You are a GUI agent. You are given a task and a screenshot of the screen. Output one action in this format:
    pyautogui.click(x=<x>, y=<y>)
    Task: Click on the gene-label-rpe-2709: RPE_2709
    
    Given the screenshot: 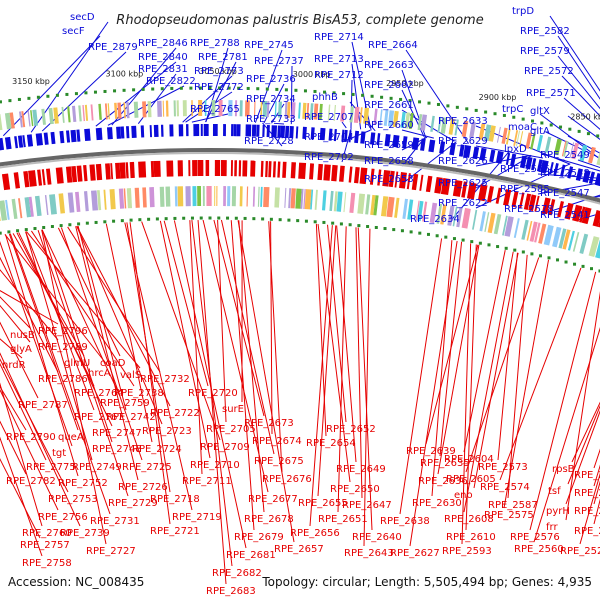 What is the action you would take?
    pyautogui.click(x=225, y=447)
    